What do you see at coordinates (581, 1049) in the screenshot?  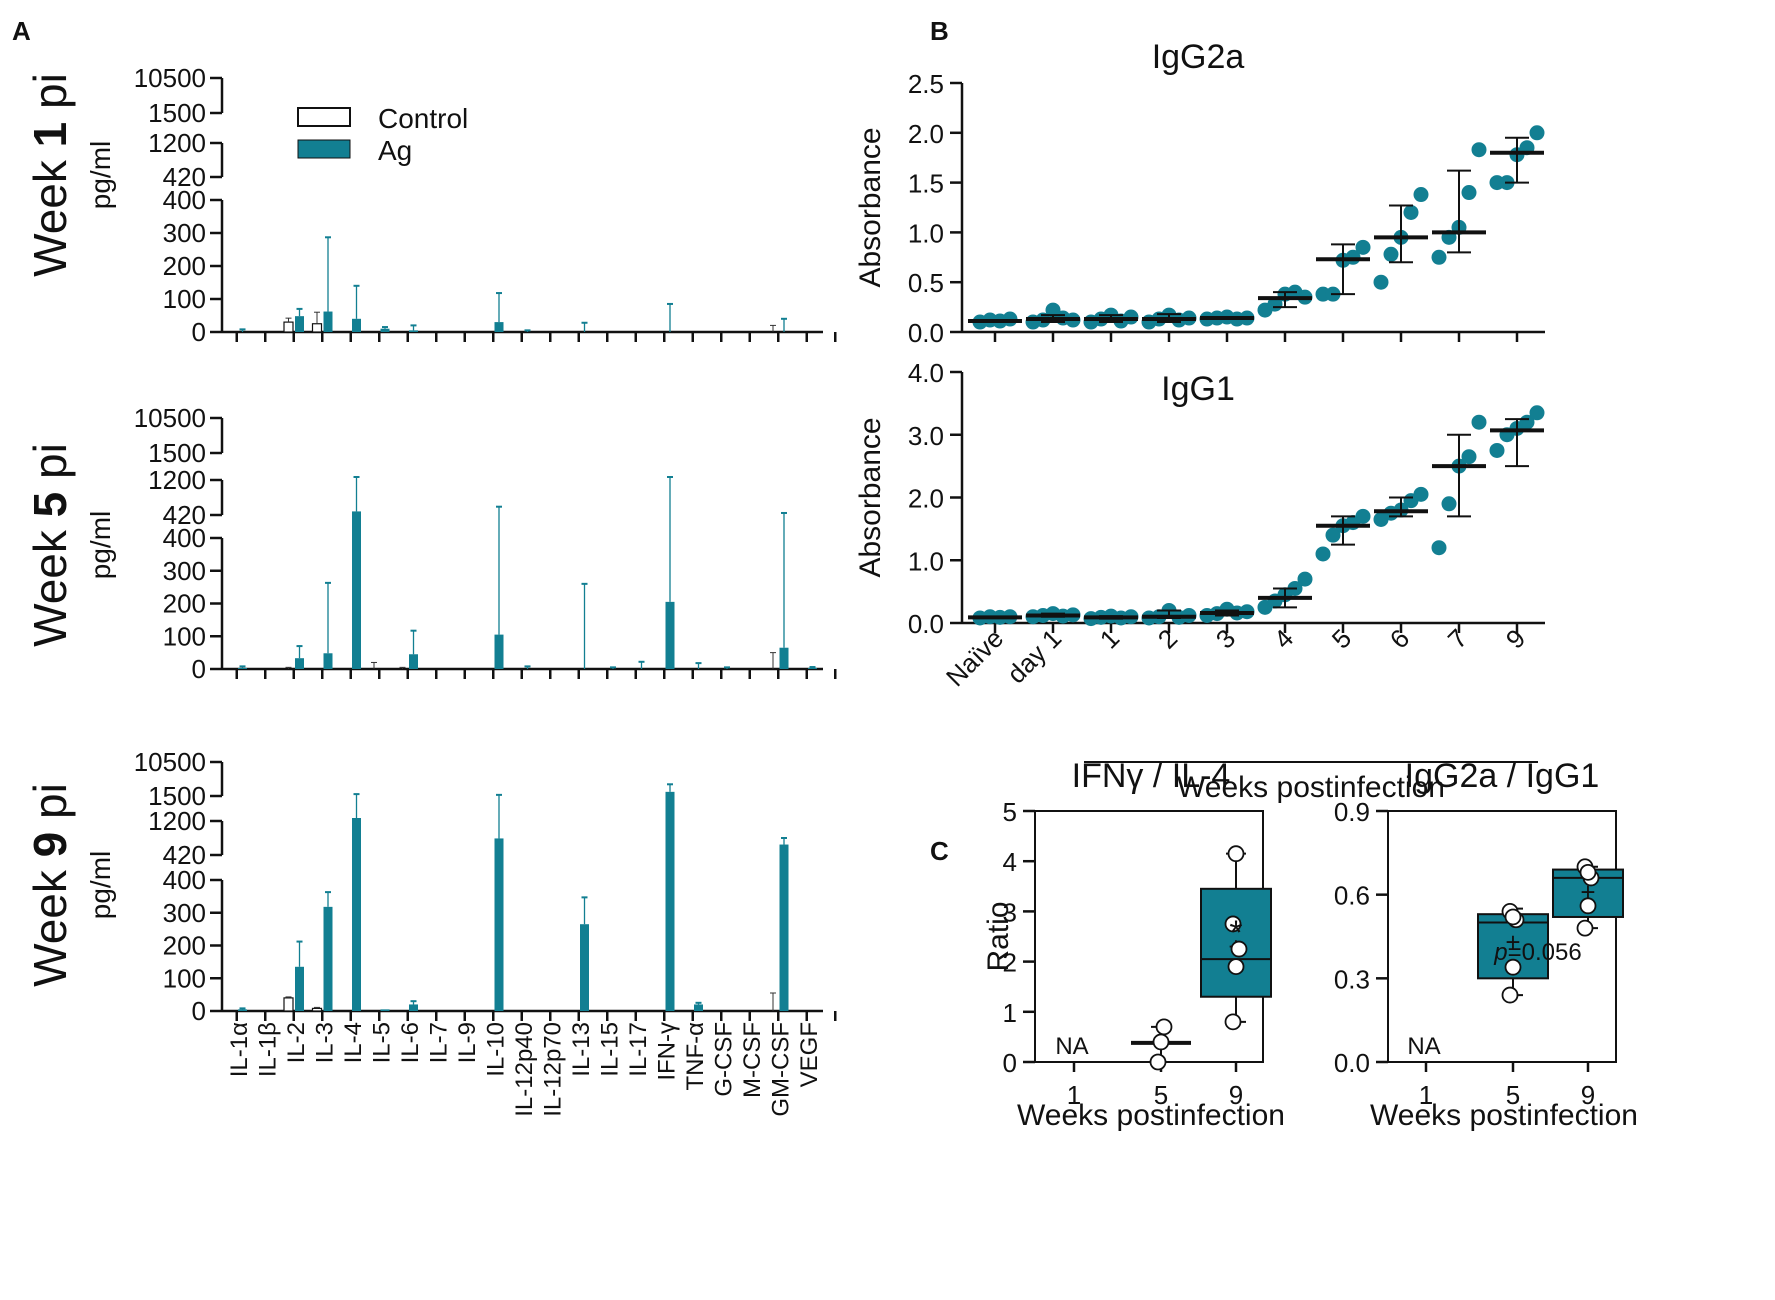 I see `category-label: IL-13` at bounding box center [581, 1049].